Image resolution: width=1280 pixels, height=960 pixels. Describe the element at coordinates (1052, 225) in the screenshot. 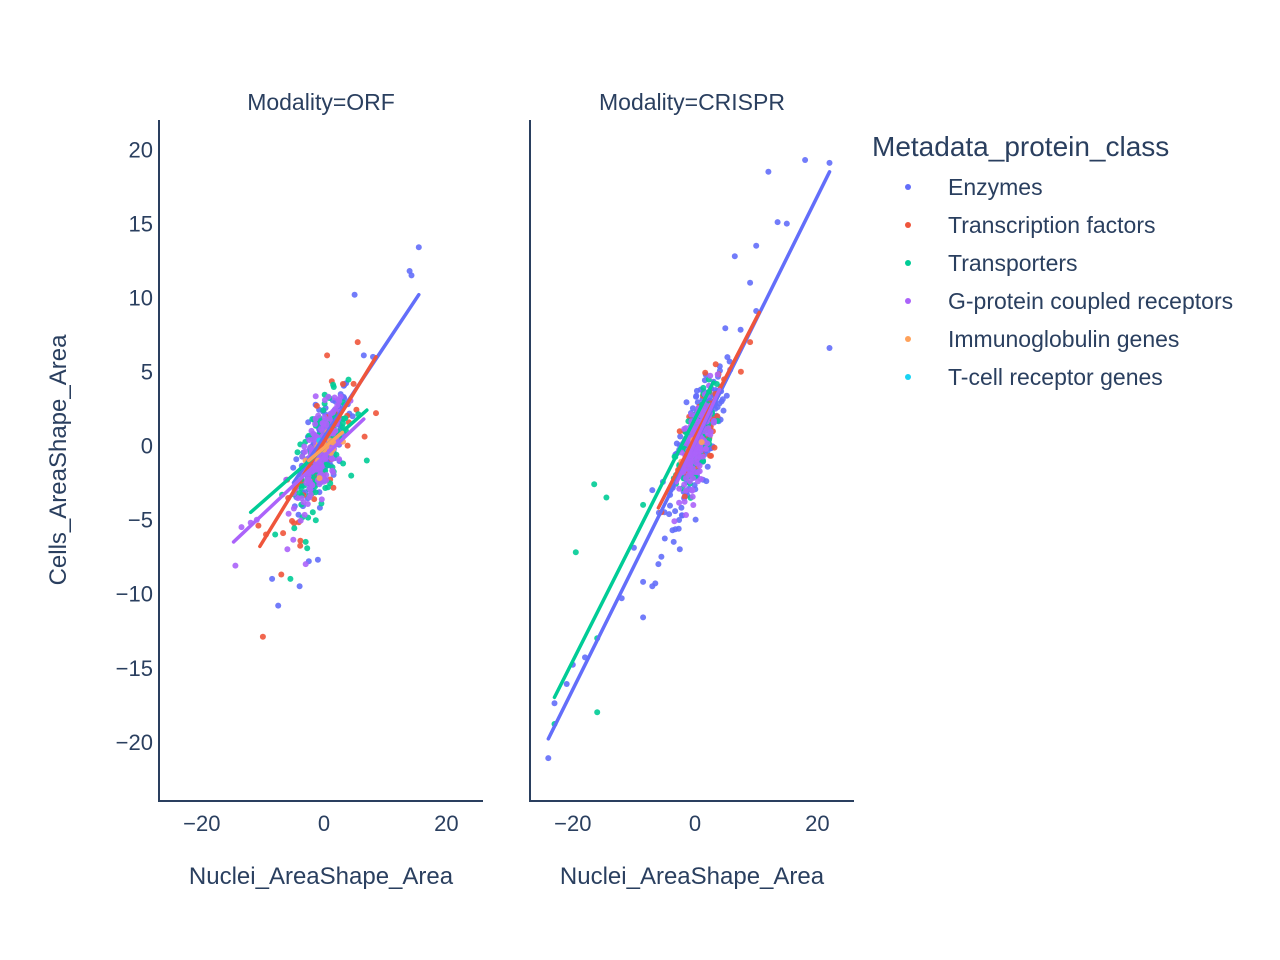

I see `legend-label-transcription-factors: Transcription factors` at that location.